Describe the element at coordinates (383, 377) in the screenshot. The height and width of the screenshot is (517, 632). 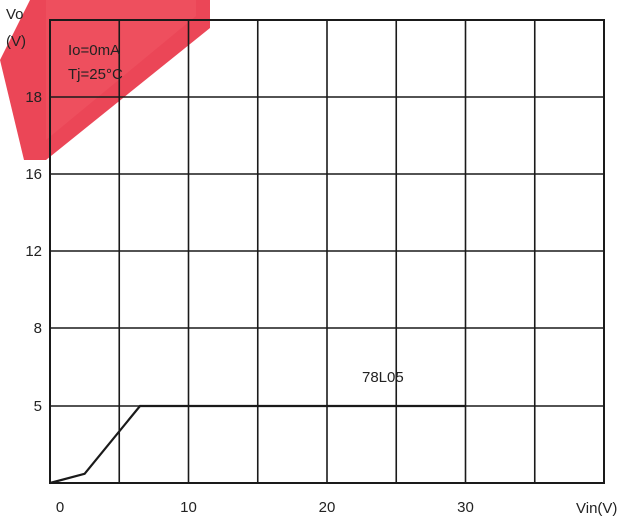
I see `series-label-78l05: 78L05` at that location.